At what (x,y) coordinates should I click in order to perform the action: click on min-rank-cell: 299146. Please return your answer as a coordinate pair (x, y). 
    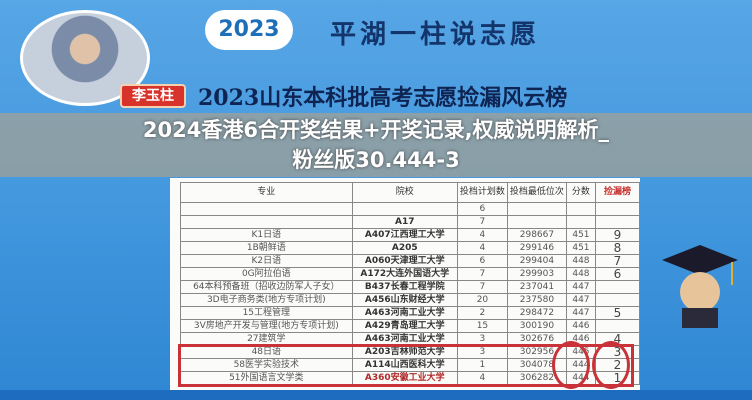
    Looking at the image, I should click on (536, 248).